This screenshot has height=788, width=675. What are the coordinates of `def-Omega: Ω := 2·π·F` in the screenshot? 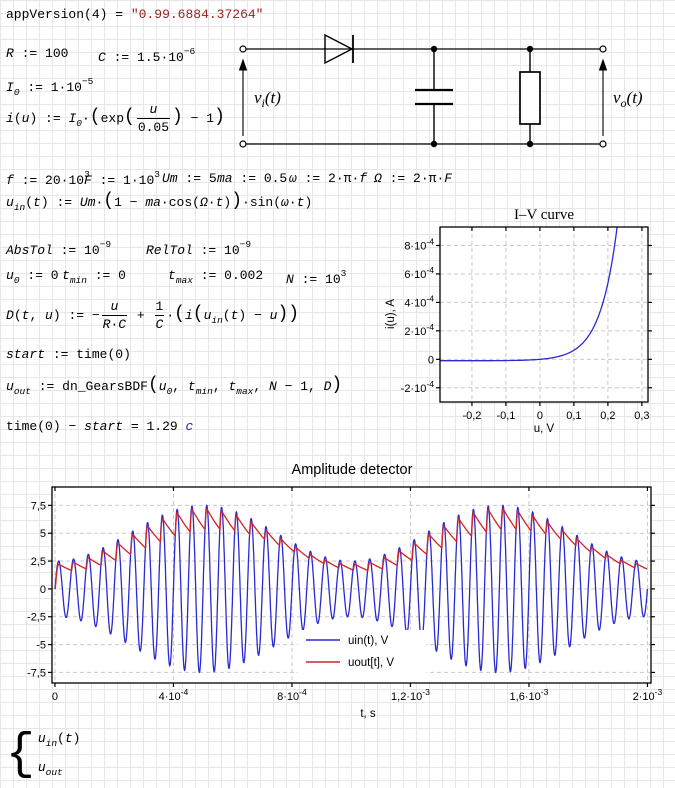 It's located at (413, 178).